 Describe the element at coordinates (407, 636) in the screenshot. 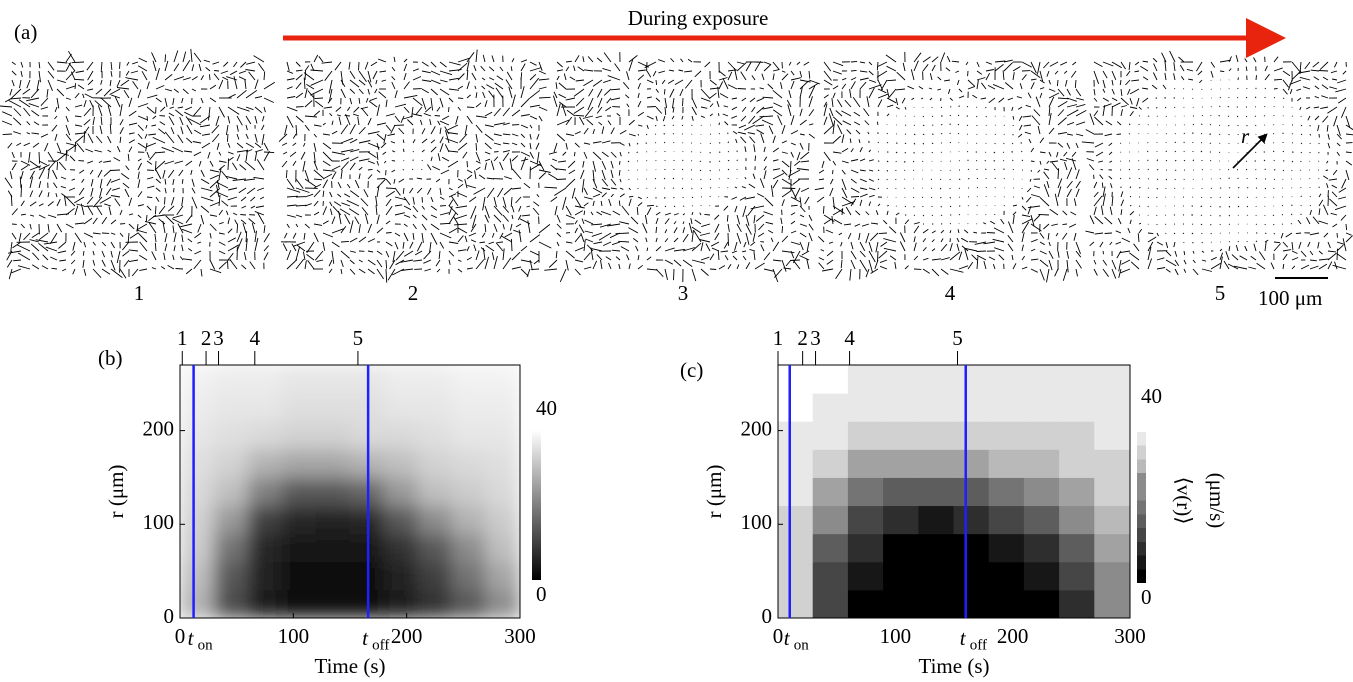

I see `x-tick-label: 200` at that location.